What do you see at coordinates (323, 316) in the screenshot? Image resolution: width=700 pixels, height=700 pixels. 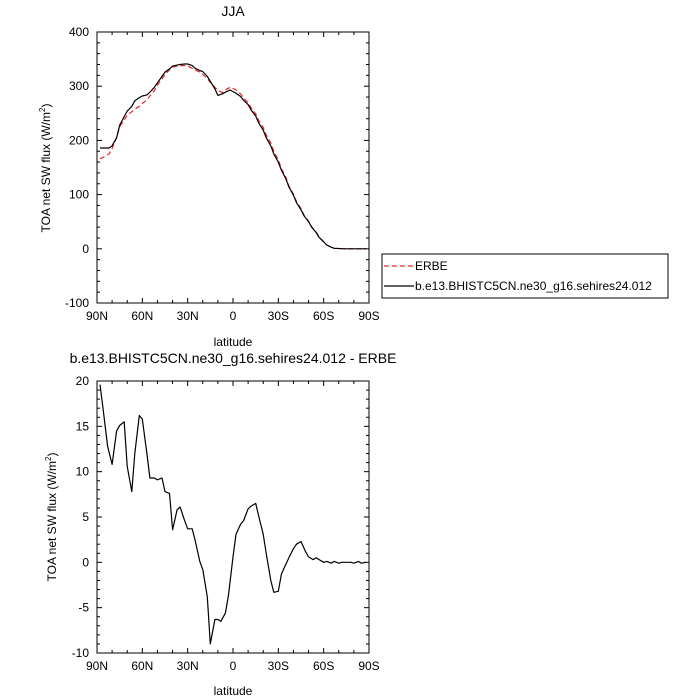 I see `top-x-tick-label: 60S` at bounding box center [323, 316].